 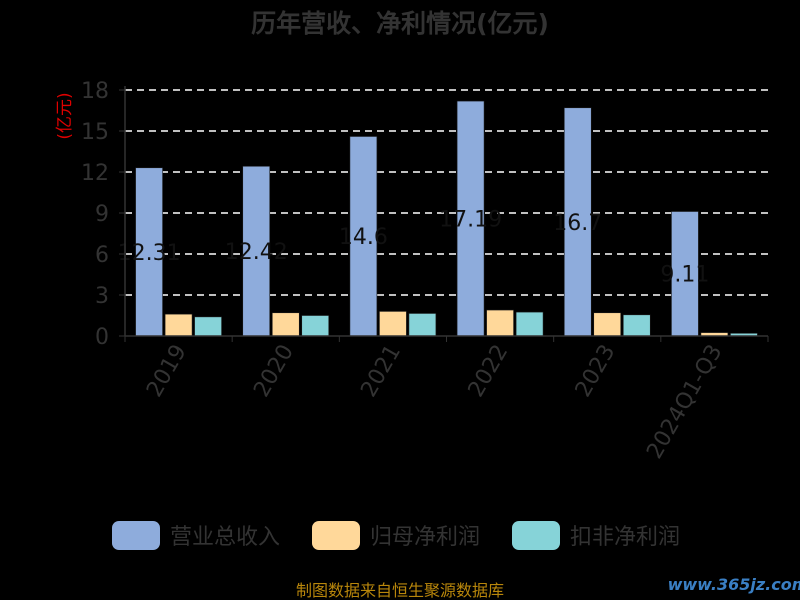 What do you see at coordinates (102, 255) in the screenshot?
I see `y-tick-label: 6` at bounding box center [102, 255].